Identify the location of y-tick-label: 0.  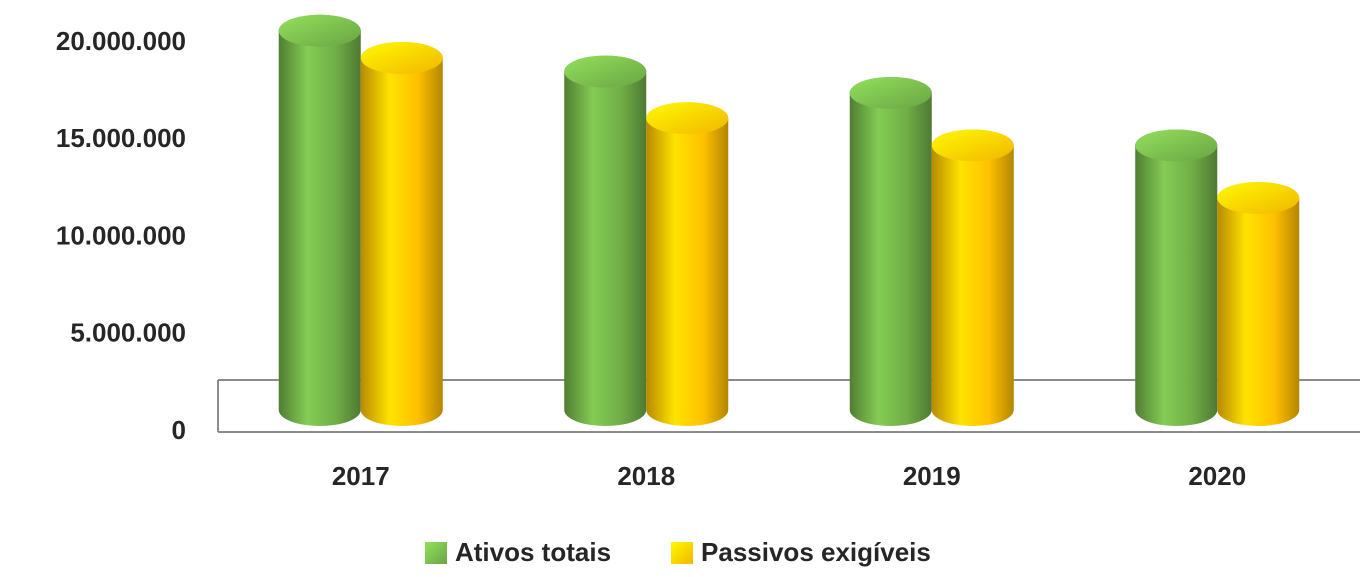
(179, 430).